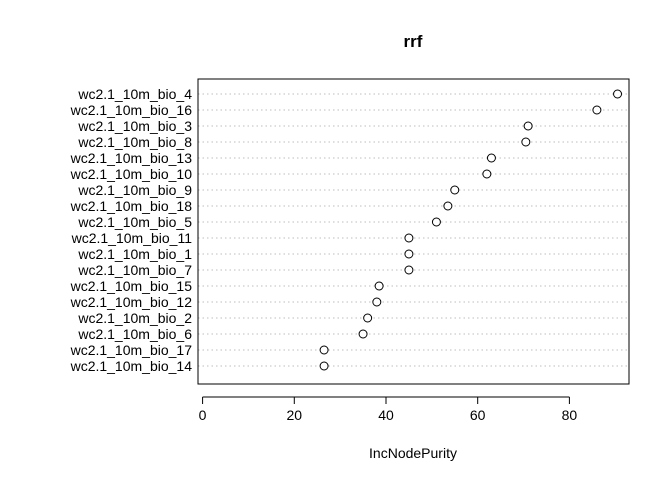 This screenshot has width=672, height=485. What do you see at coordinates (134, 334) in the screenshot?
I see `category-label: wc2.1_10m_bio_6` at bounding box center [134, 334].